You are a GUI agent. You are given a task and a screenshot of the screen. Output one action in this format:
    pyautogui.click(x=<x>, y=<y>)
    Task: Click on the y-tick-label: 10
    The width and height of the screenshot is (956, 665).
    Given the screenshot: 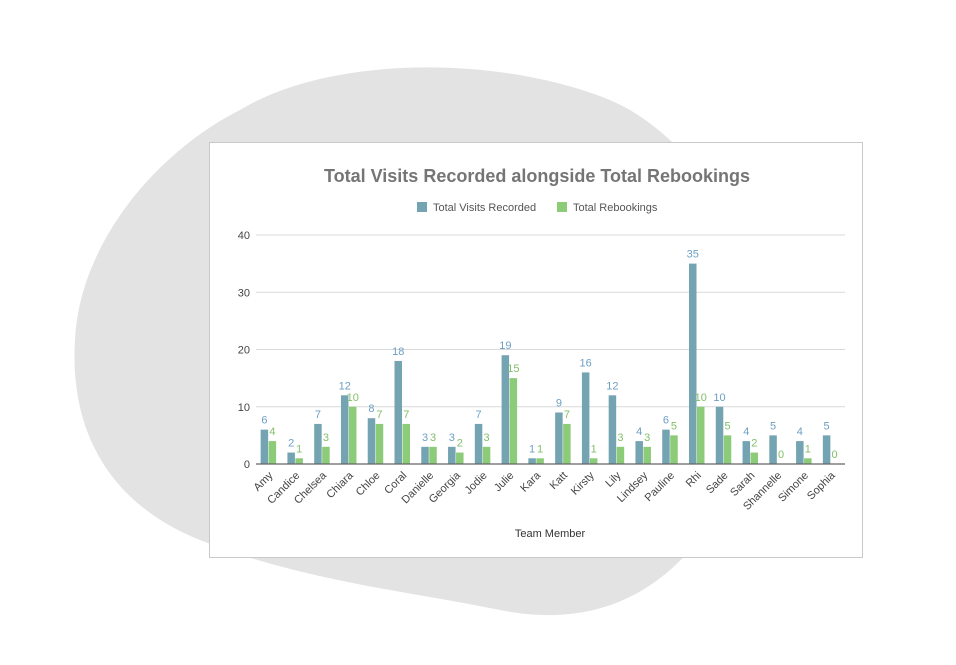 What is the action you would take?
    pyautogui.click(x=244, y=408)
    